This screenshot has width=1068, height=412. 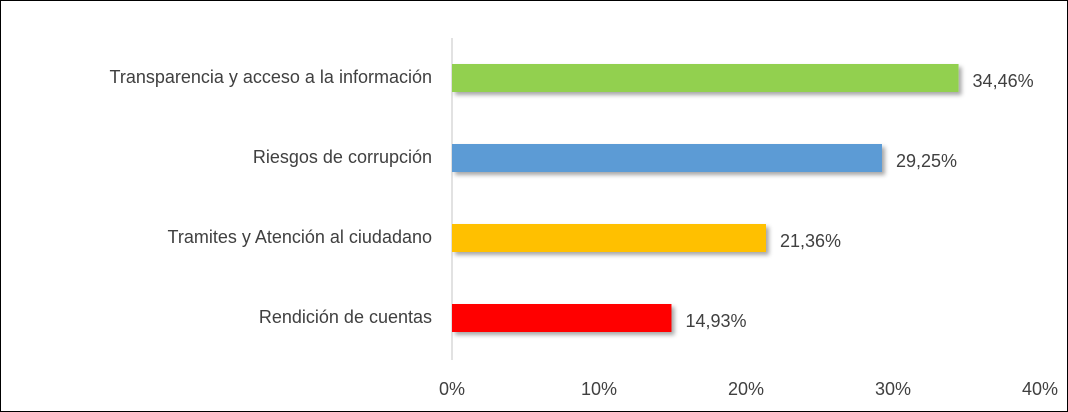 I want to click on y-tick-label: Tramites y Atención al ciudadano, so click(x=300, y=237).